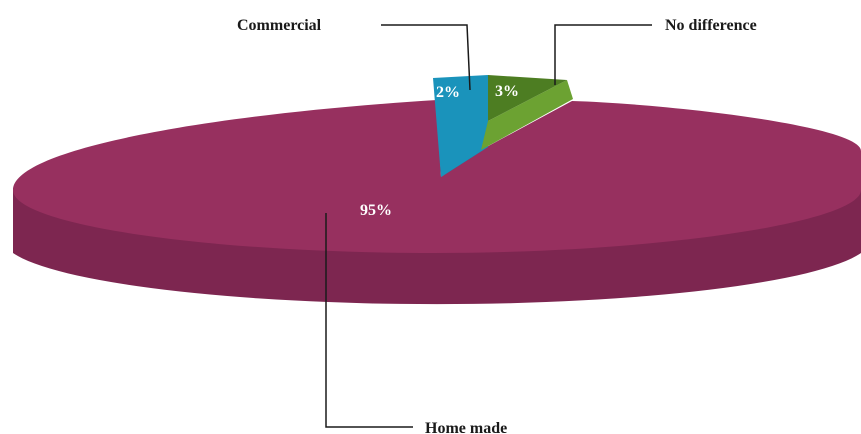 This screenshot has width=861, height=434. Describe the element at coordinates (603, 54) in the screenshot. I see `leader-line-no-difference` at that location.